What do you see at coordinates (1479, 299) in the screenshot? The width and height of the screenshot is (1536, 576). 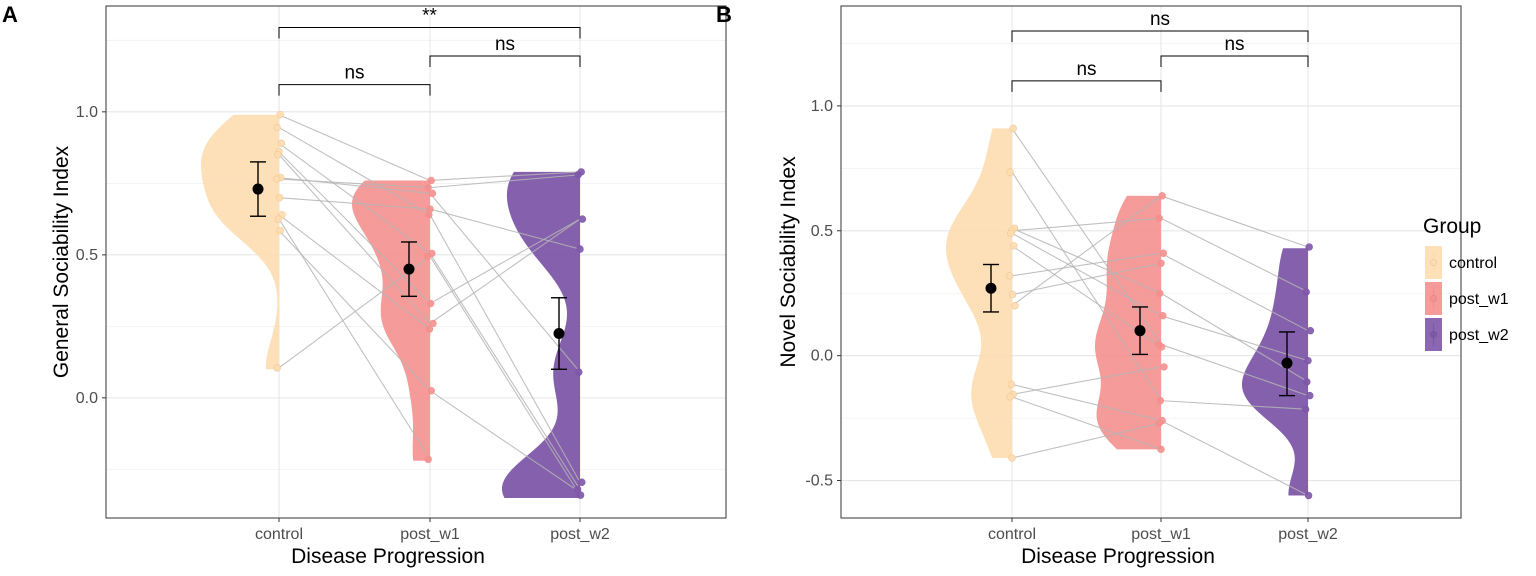 I see `legend-label-post_w1: post_w1` at bounding box center [1479, 299].